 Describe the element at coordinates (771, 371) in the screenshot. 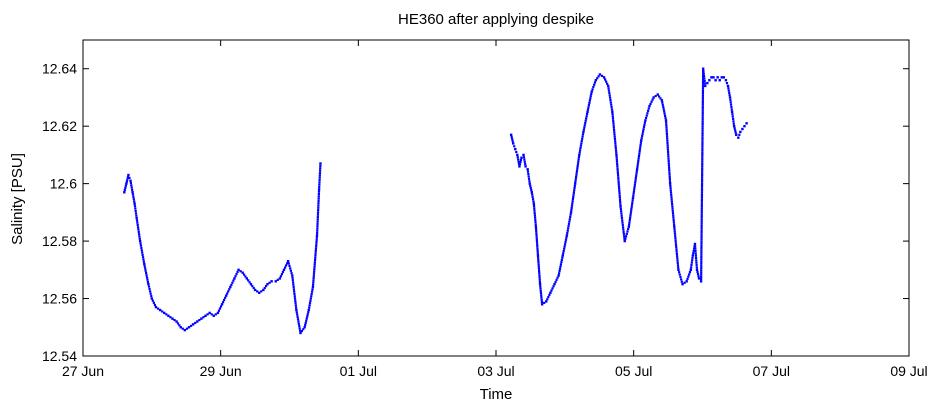

I see `x-tick-label: 07 Jul` at that location.